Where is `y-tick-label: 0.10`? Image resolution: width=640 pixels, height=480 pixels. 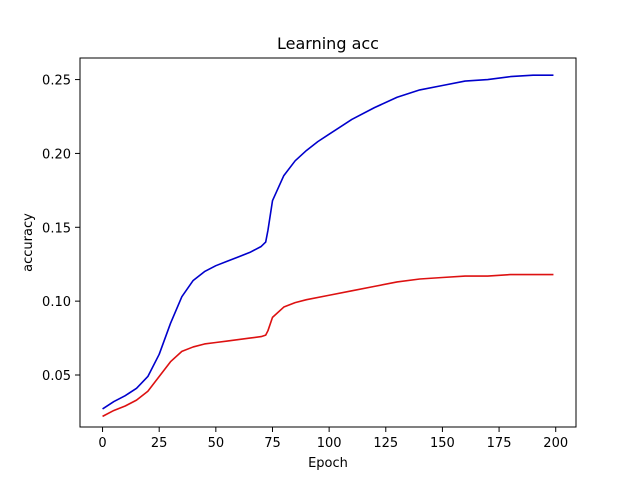
y-tick-label: 0.10 is located at coordinates (56, 302).